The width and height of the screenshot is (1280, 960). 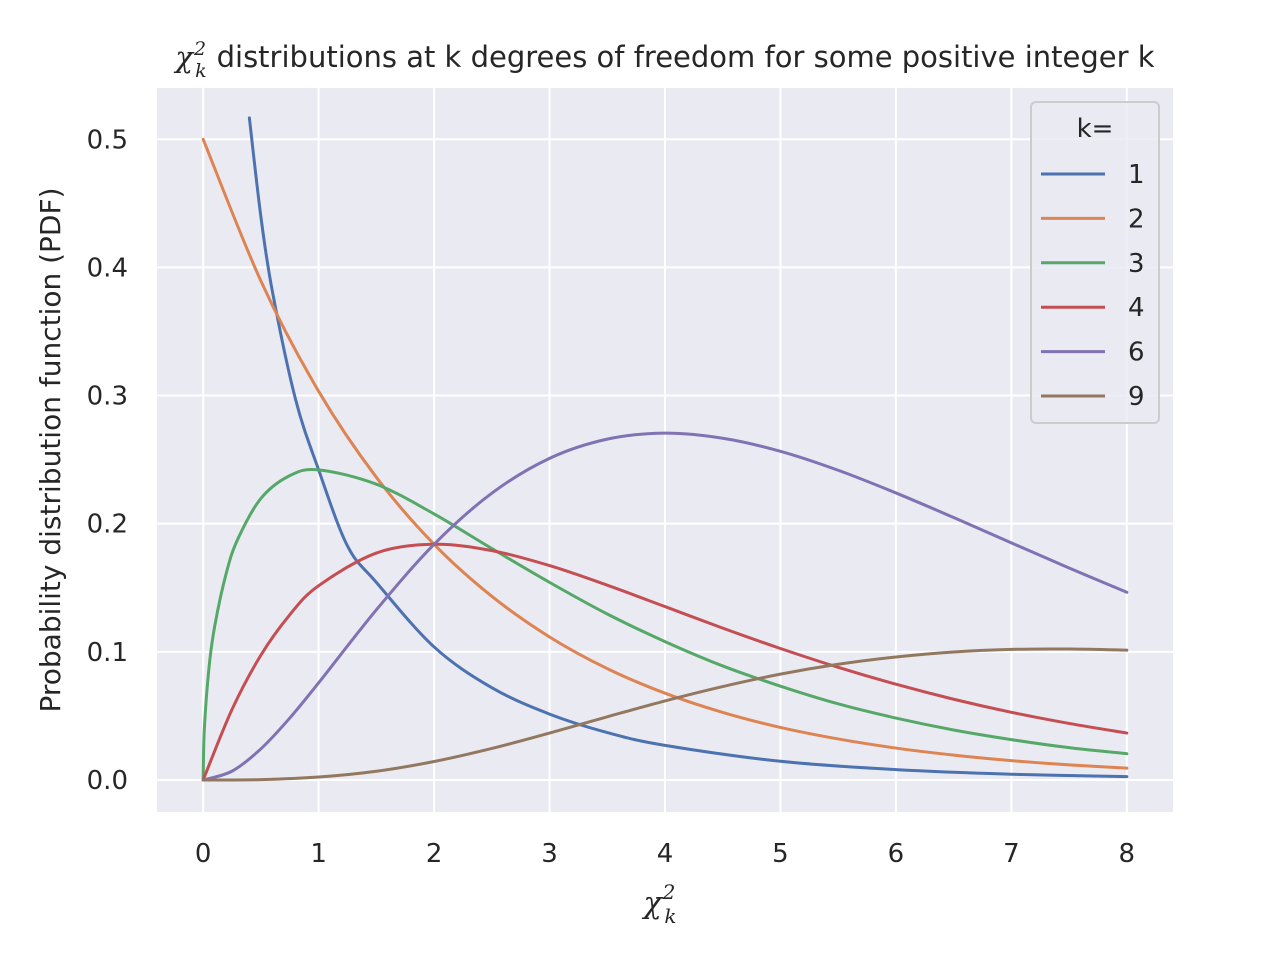 I want to click on legend-label-k3: 3, so click(x=1136, y=264).